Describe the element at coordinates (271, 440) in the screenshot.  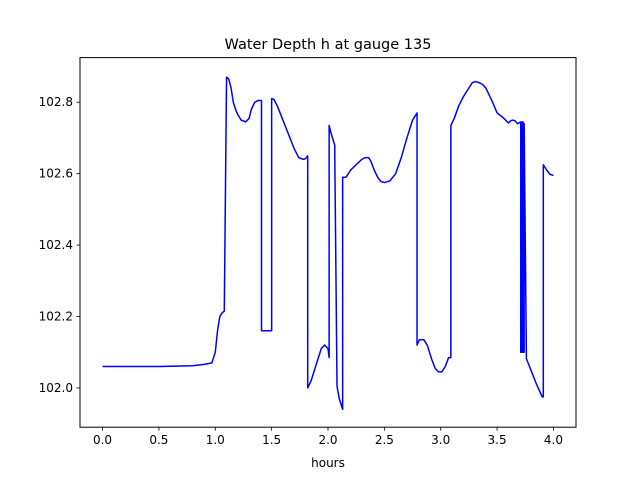
I see `x-tick-label: 1.5` at that location.